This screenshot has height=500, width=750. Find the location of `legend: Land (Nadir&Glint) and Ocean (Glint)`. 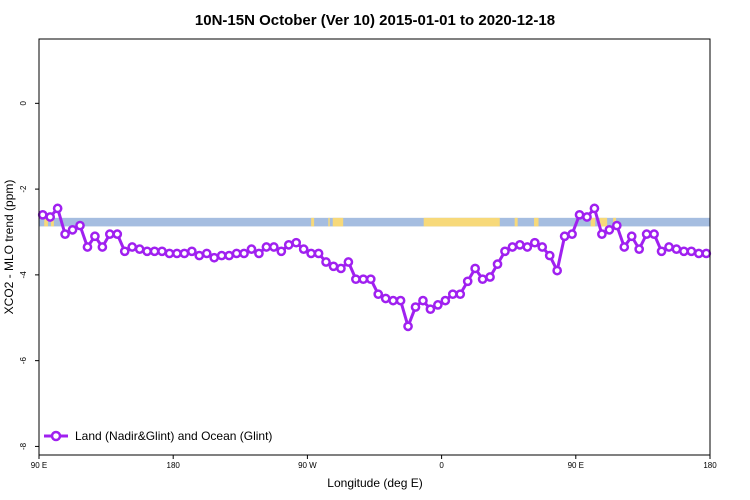

legend: Land (Nadir&Glint) and Ocean (Glint) is located at coordinates (158, 436).